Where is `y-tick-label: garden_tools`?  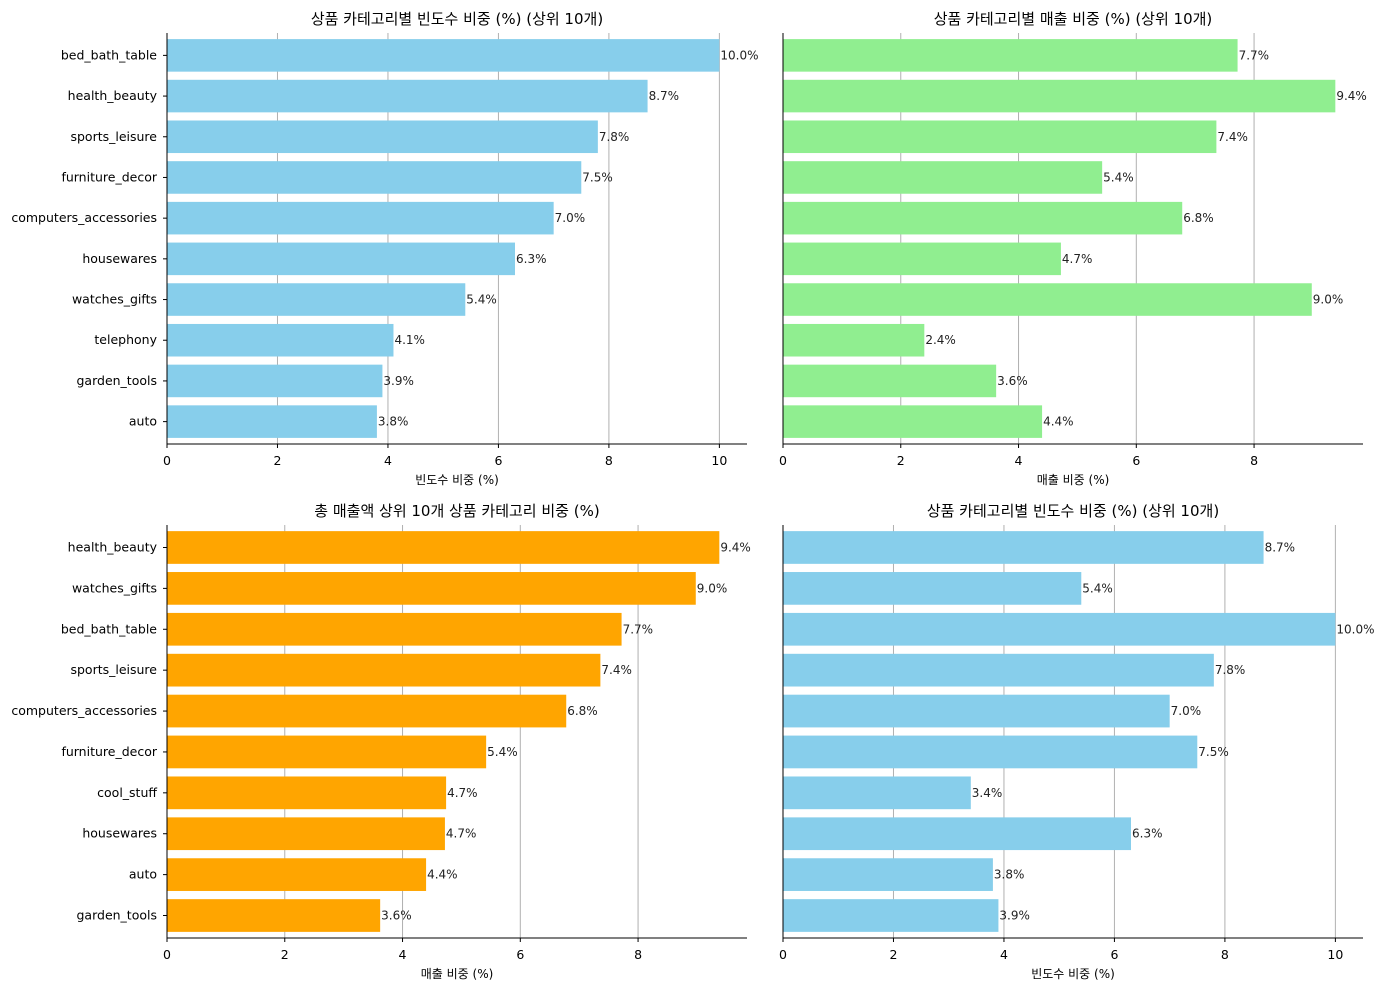
y-tick-label: garden_tools is located at coordinates (117, 915).